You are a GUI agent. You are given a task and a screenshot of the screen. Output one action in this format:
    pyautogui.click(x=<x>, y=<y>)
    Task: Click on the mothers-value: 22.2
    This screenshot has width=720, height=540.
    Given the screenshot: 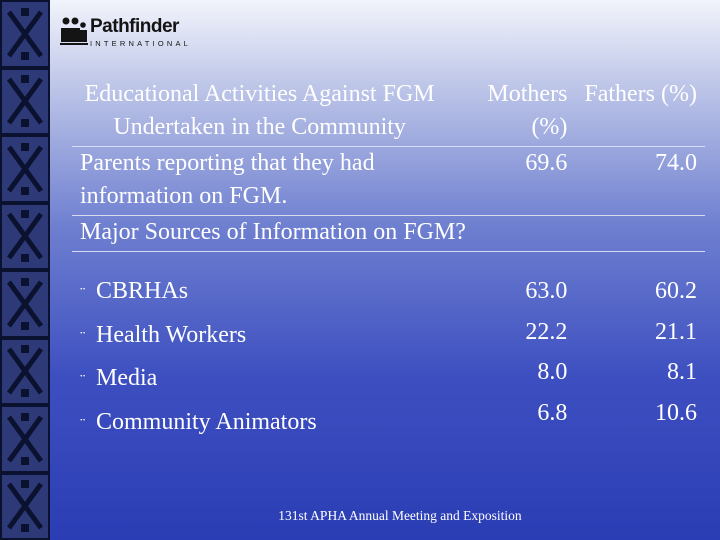 What is the action you would take?
    pyautogui.click(x=546, y=331)
    